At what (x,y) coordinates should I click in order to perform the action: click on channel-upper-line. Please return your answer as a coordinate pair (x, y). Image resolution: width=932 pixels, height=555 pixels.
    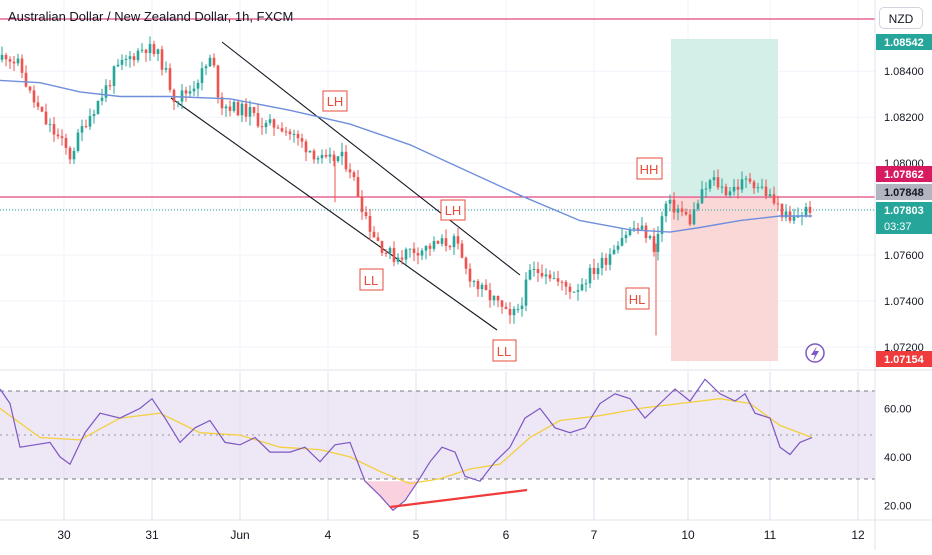
    Looking at the image, I should click on (371, 158).